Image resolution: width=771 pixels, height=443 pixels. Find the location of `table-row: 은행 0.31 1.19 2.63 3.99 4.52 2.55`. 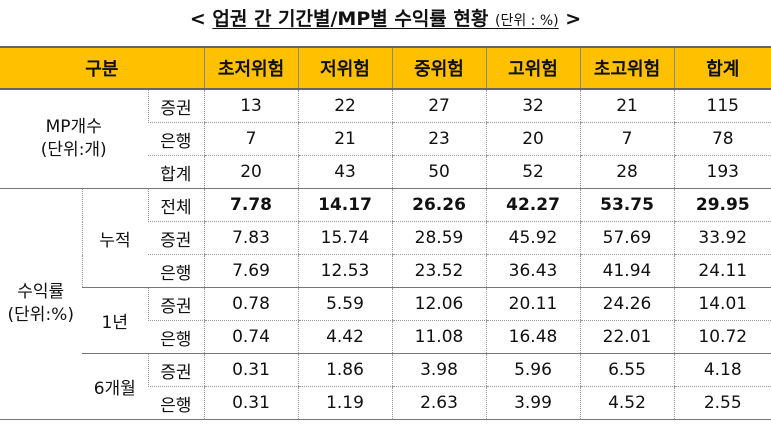

table-row: 은행 0.31 1.19 2.63 3.99 4.52 2.55 is located at coordinates (385, 403).